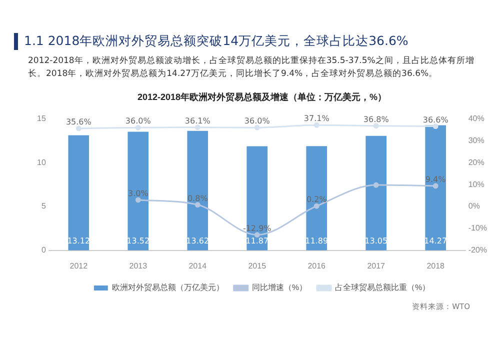  Describe the element at coordinates (138, 265) in the screenshot. I see `x-tick-label: 2013` at that location.